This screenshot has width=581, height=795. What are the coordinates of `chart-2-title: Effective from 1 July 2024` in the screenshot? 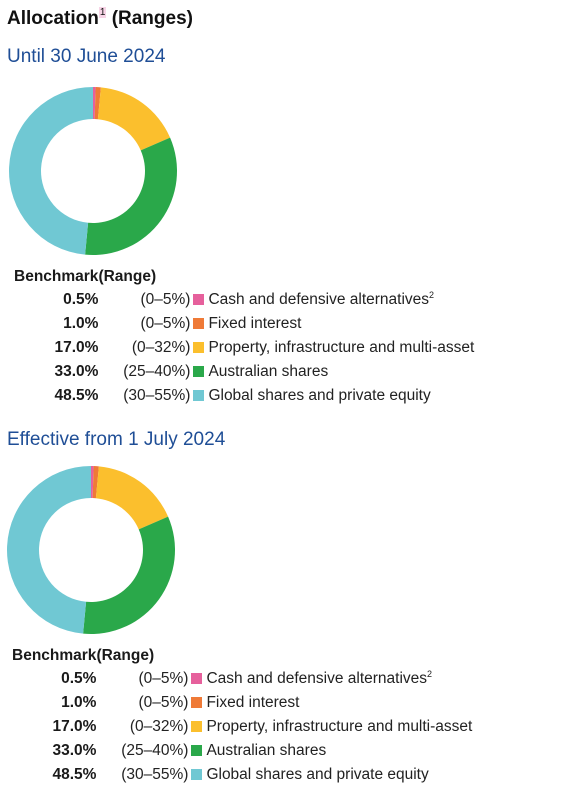 It's located at (116, 439).